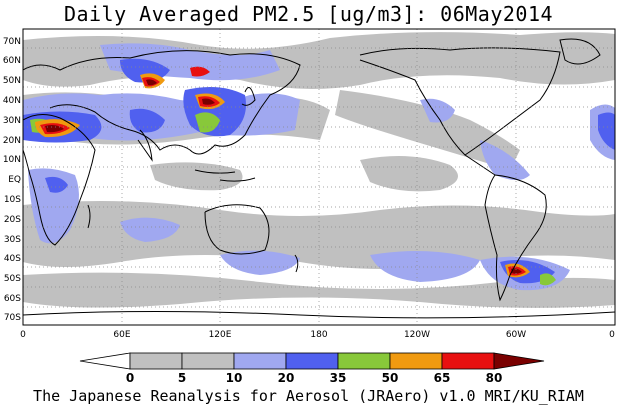 The image size is (617, 410). Describe the element at coordinates (286, 378) in the screenshot. I see `colorbar-label: 20` at that location.